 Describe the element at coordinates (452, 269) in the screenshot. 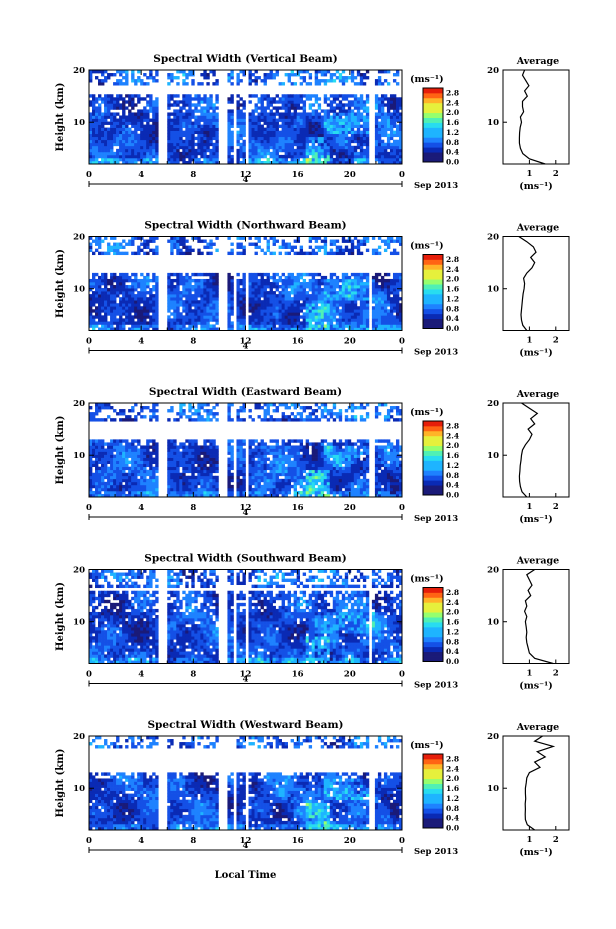

I see `colorbar-tick-label: 2.4` at that location.